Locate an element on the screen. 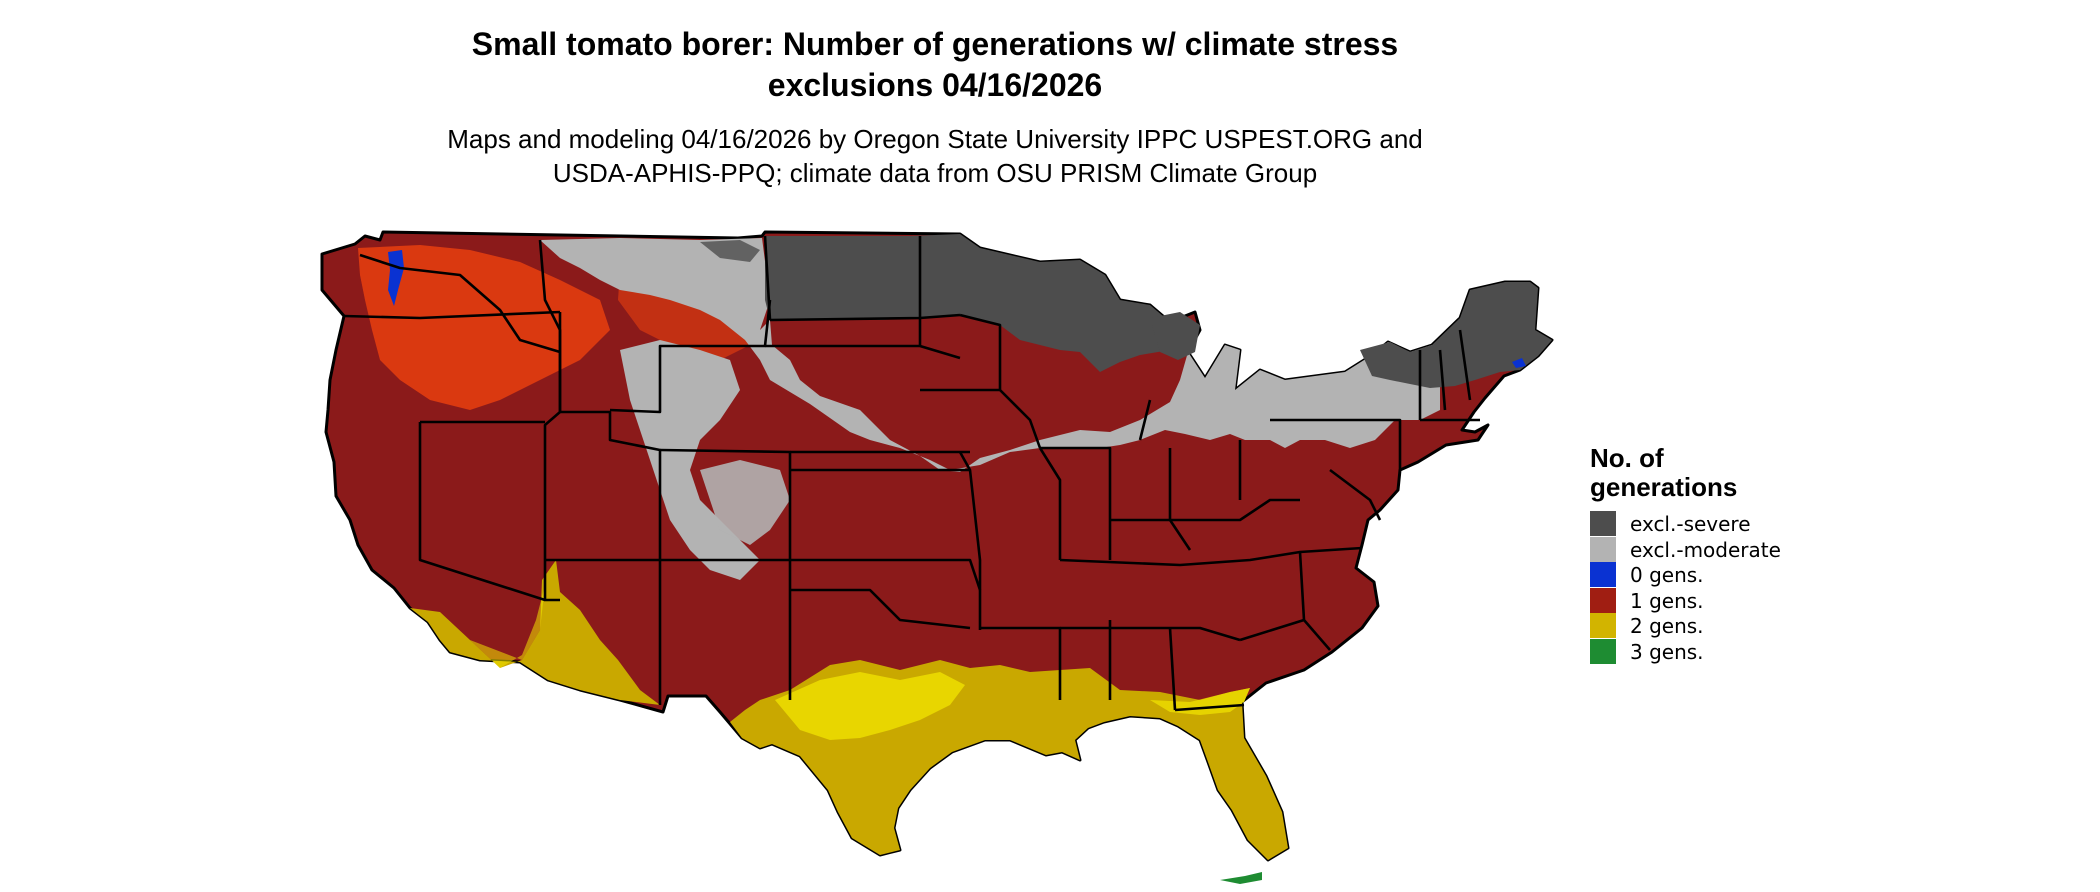 Image resolution: width=2100 pixels, height=892 pixels. excl-severe-michigan is located at coordinates (1175, 336).